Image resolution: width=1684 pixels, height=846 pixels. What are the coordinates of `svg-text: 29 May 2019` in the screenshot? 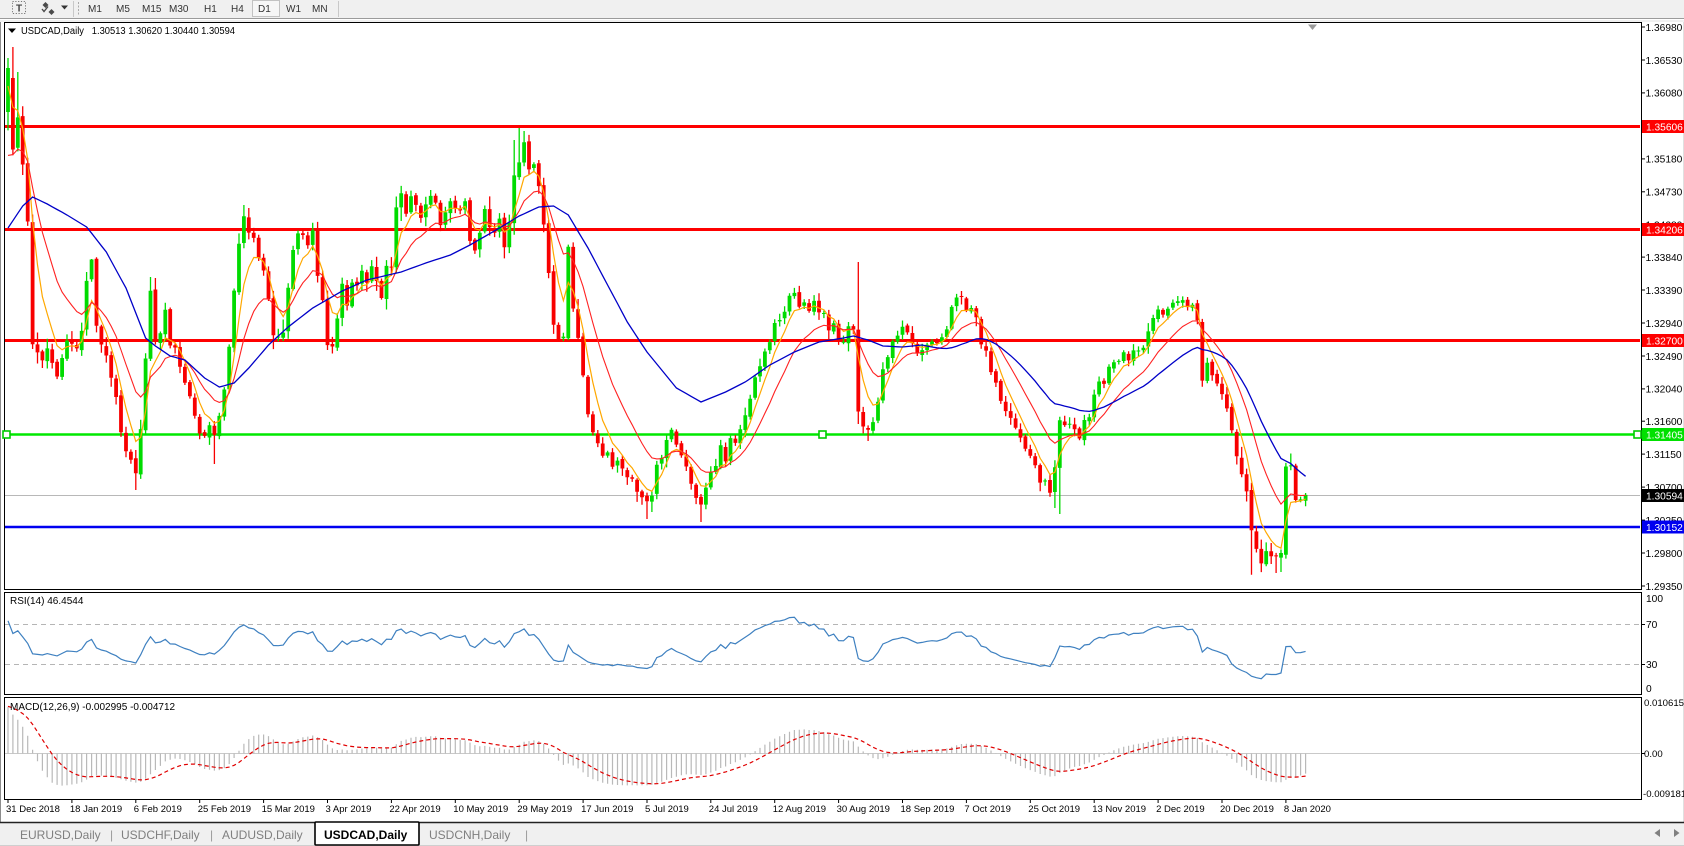 It's located at (544, 809).